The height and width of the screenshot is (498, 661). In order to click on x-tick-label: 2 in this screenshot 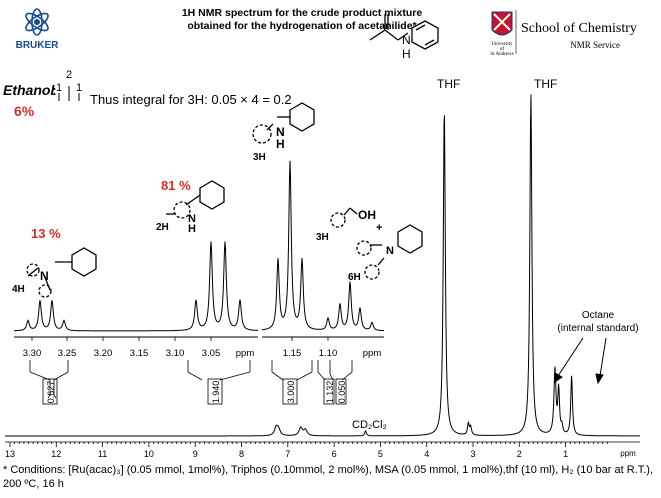, I will do `click(519, 454)`.